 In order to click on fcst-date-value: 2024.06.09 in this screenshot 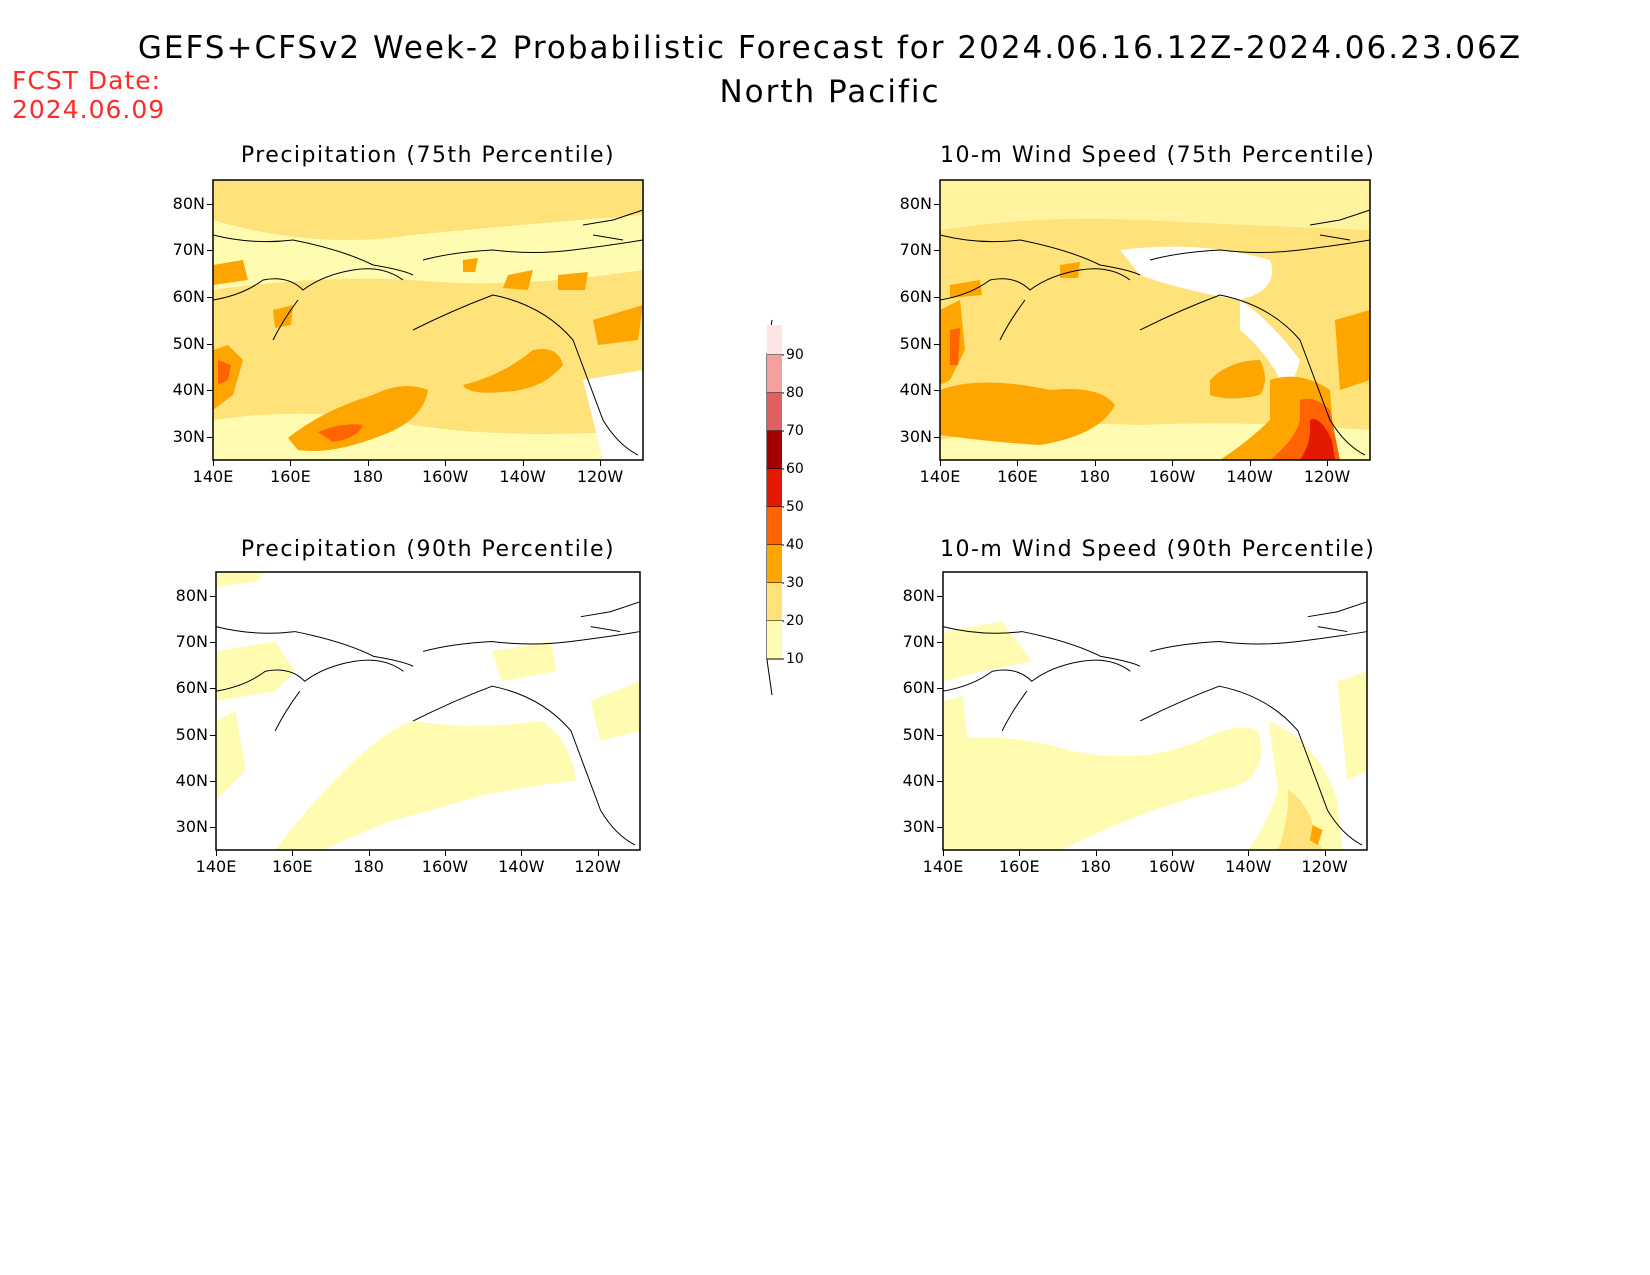, I will do `click(89, 109)`.